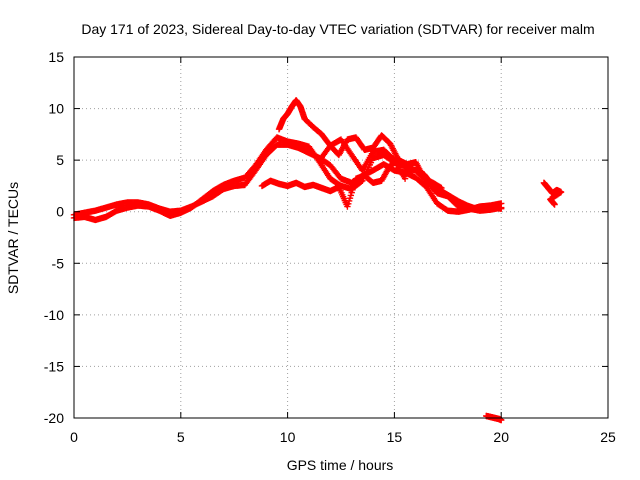 The height and width of the screenshot is (480, 640). Describe the element at coordinates (340, 465) in the screenshot. I see `x-axis-label: GPS time / hours` at that location.